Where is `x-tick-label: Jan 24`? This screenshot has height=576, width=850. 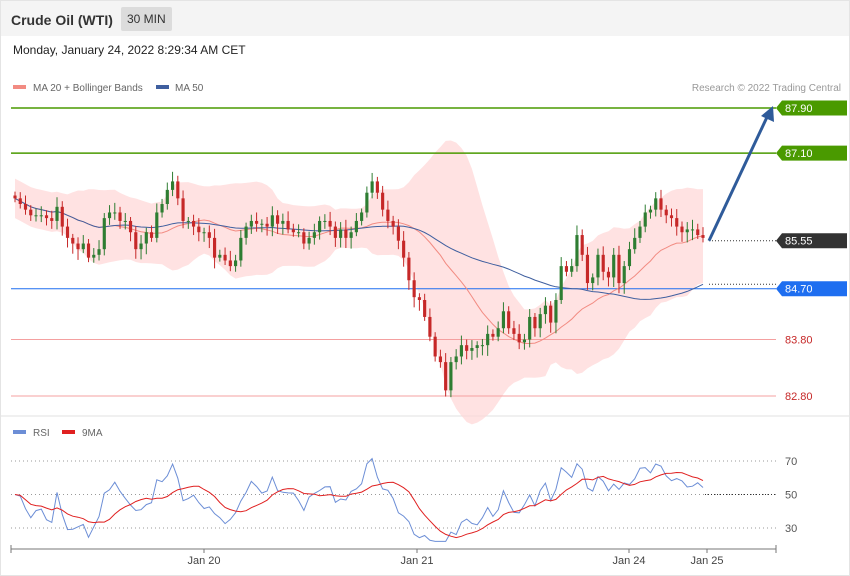 x-tick-label: Jan 24 is located at coordinates (628, 561).